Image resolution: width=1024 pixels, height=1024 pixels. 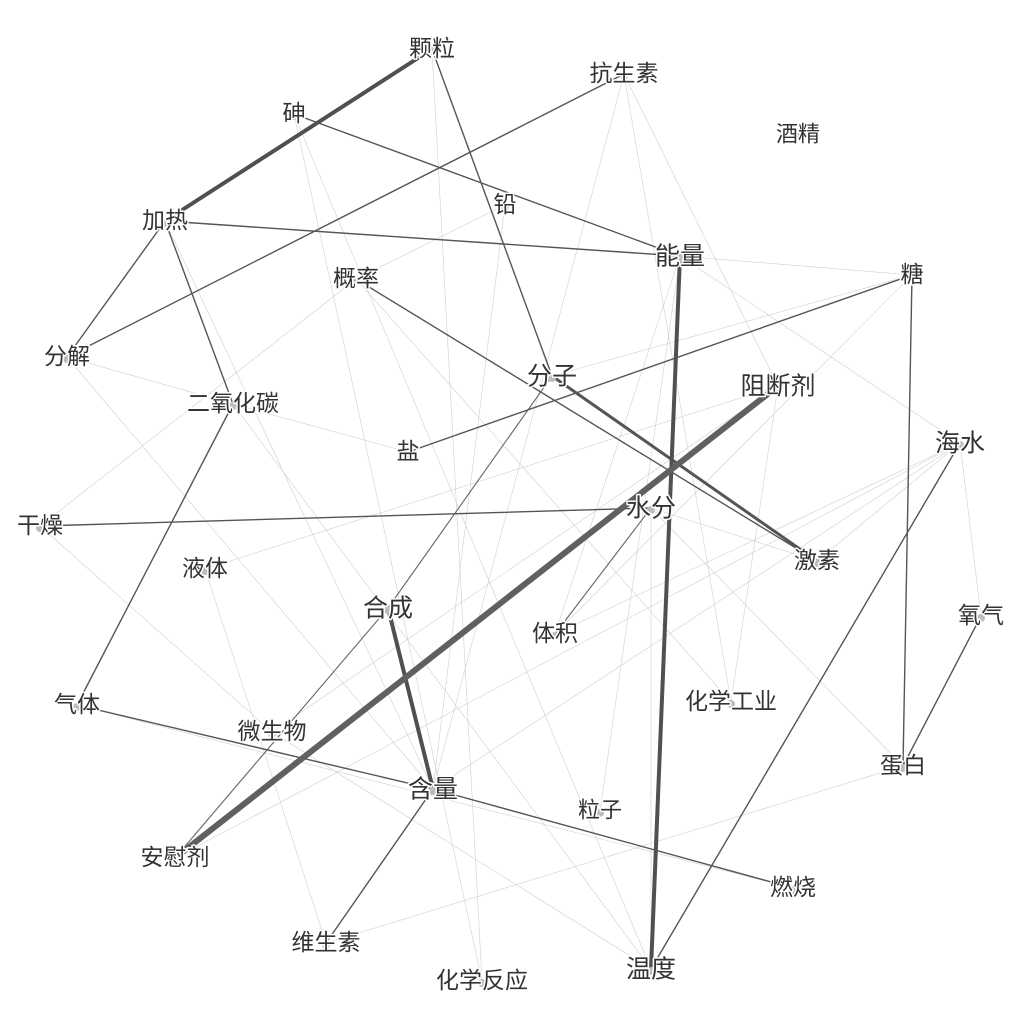 I want to click on node-label: 盐, so click(x=408, y=452).